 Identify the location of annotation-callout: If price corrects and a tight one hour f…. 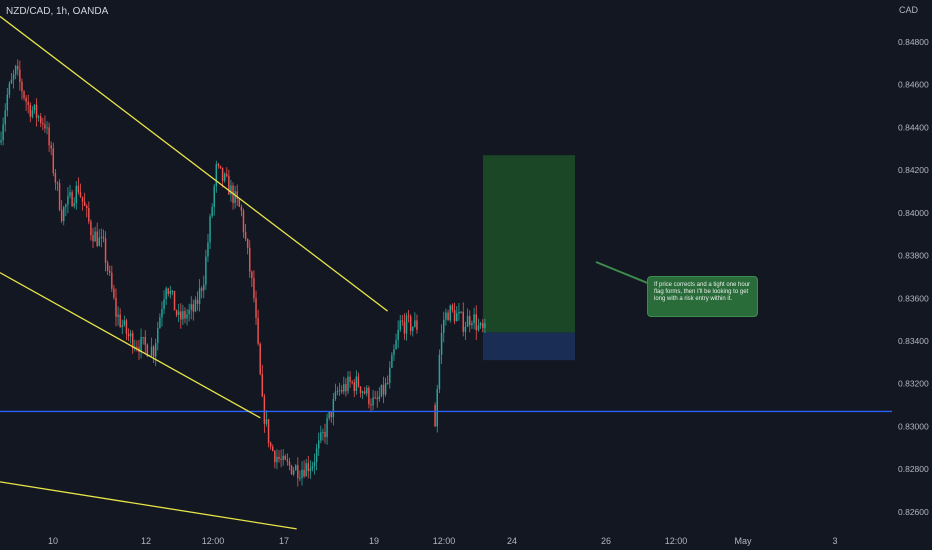
(702, 296).